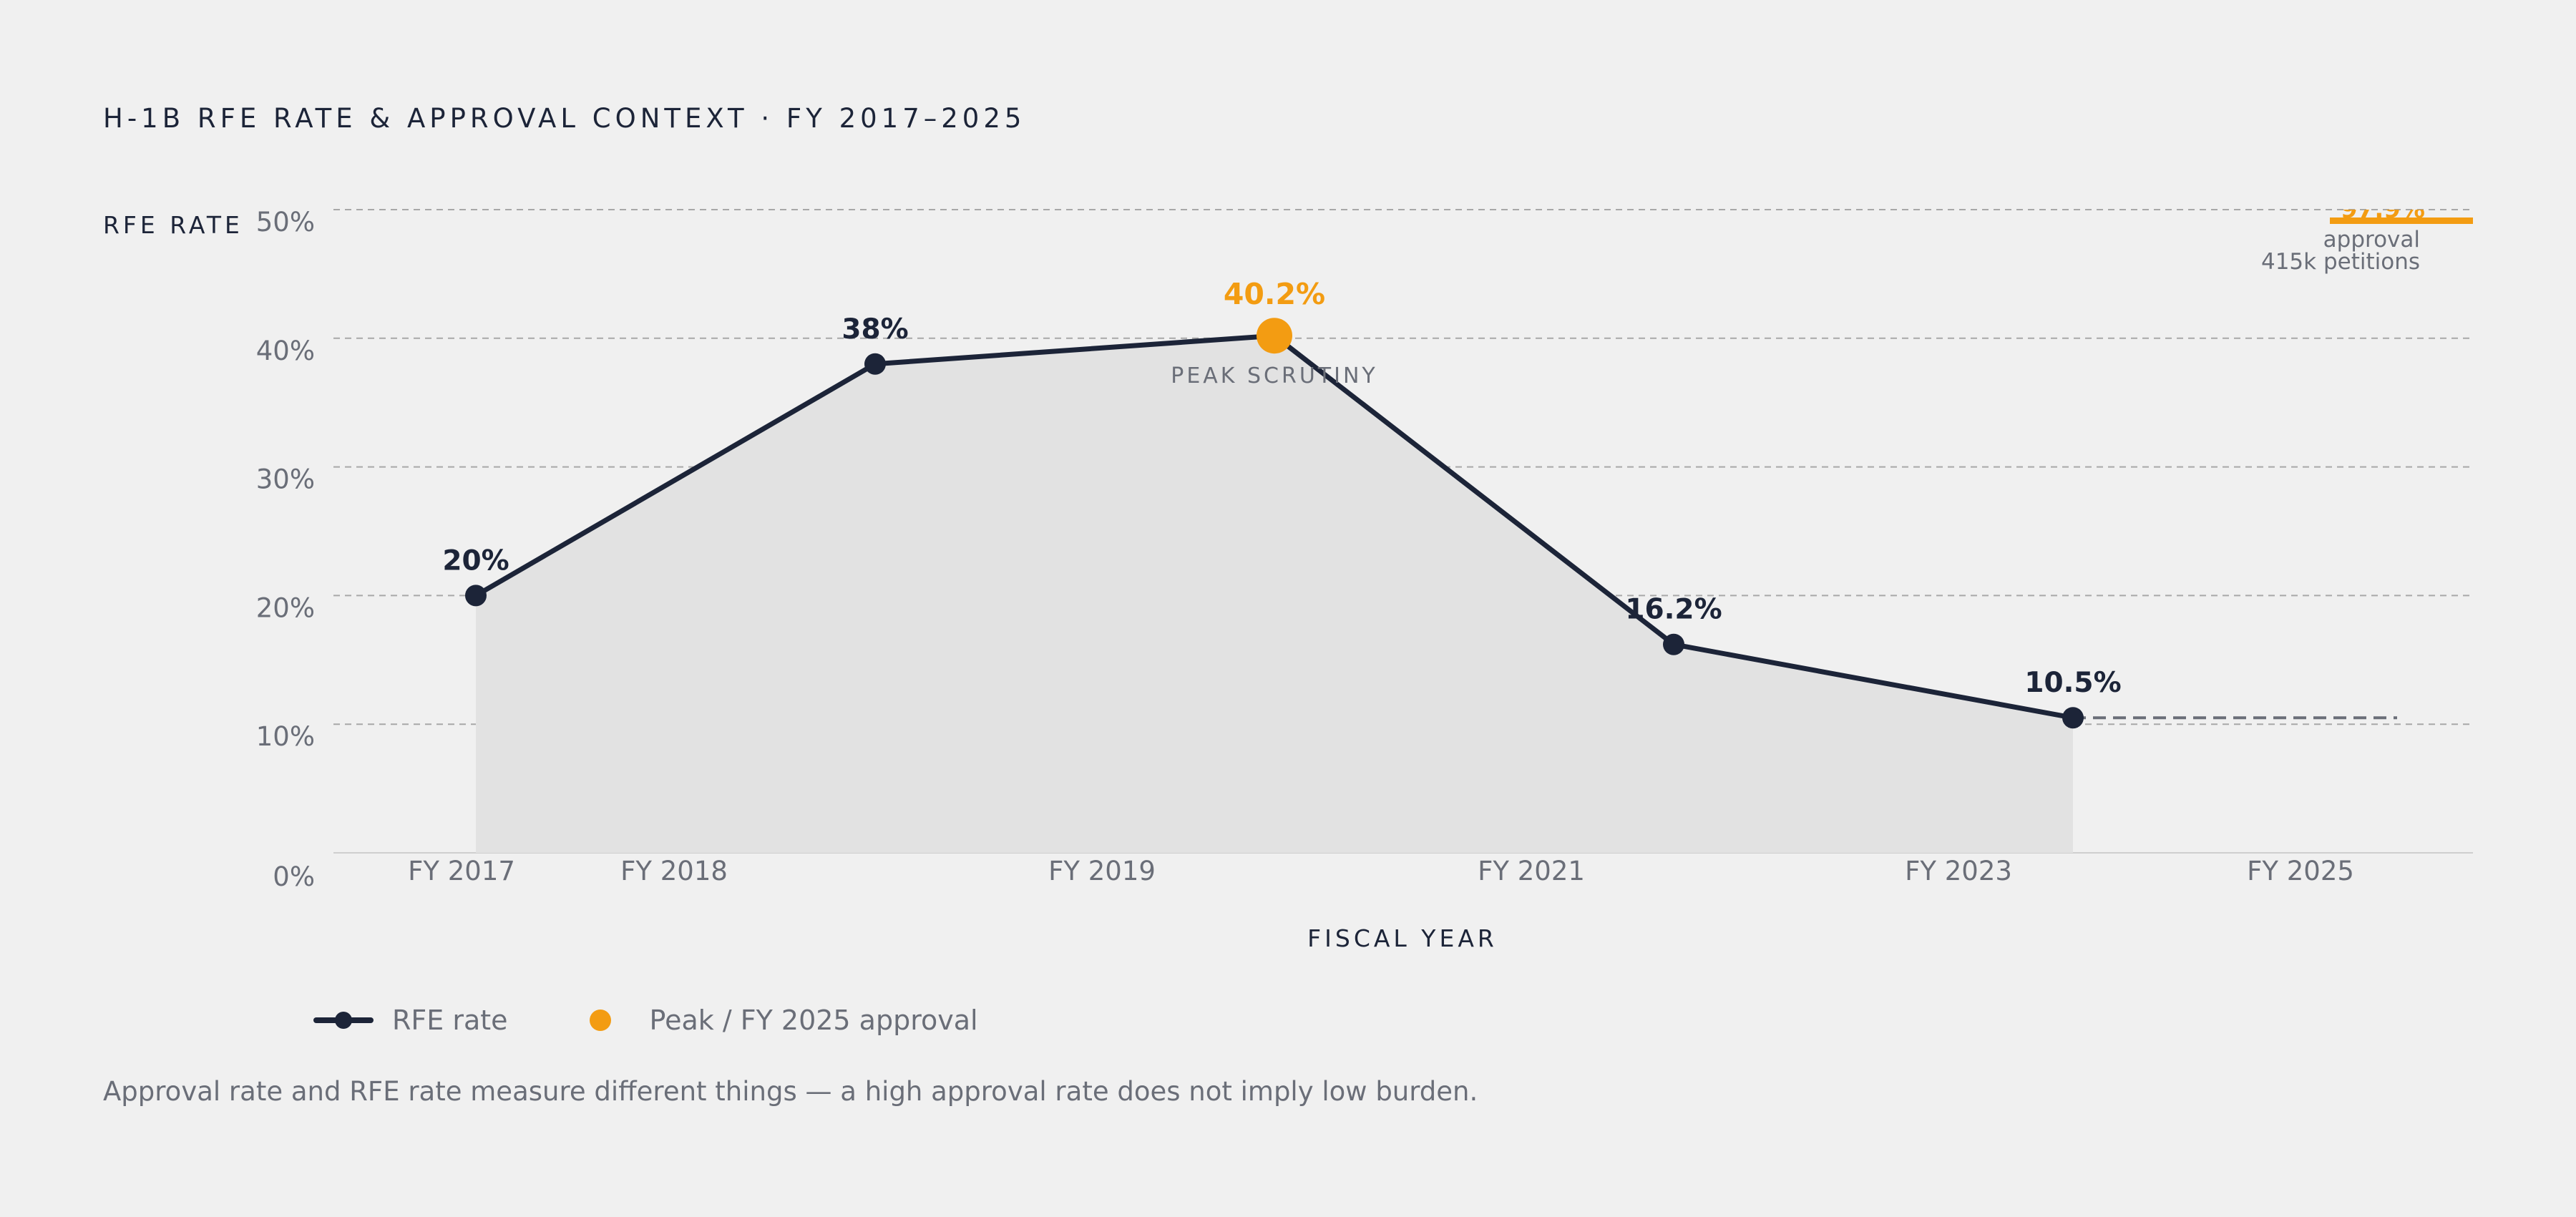 The height and width of the screenshot is (1217, 2576). What do you see at coordinates (294, 876) in the screenshot?
I see `y-tick-label: 0%` at bounding box center [294, 876].